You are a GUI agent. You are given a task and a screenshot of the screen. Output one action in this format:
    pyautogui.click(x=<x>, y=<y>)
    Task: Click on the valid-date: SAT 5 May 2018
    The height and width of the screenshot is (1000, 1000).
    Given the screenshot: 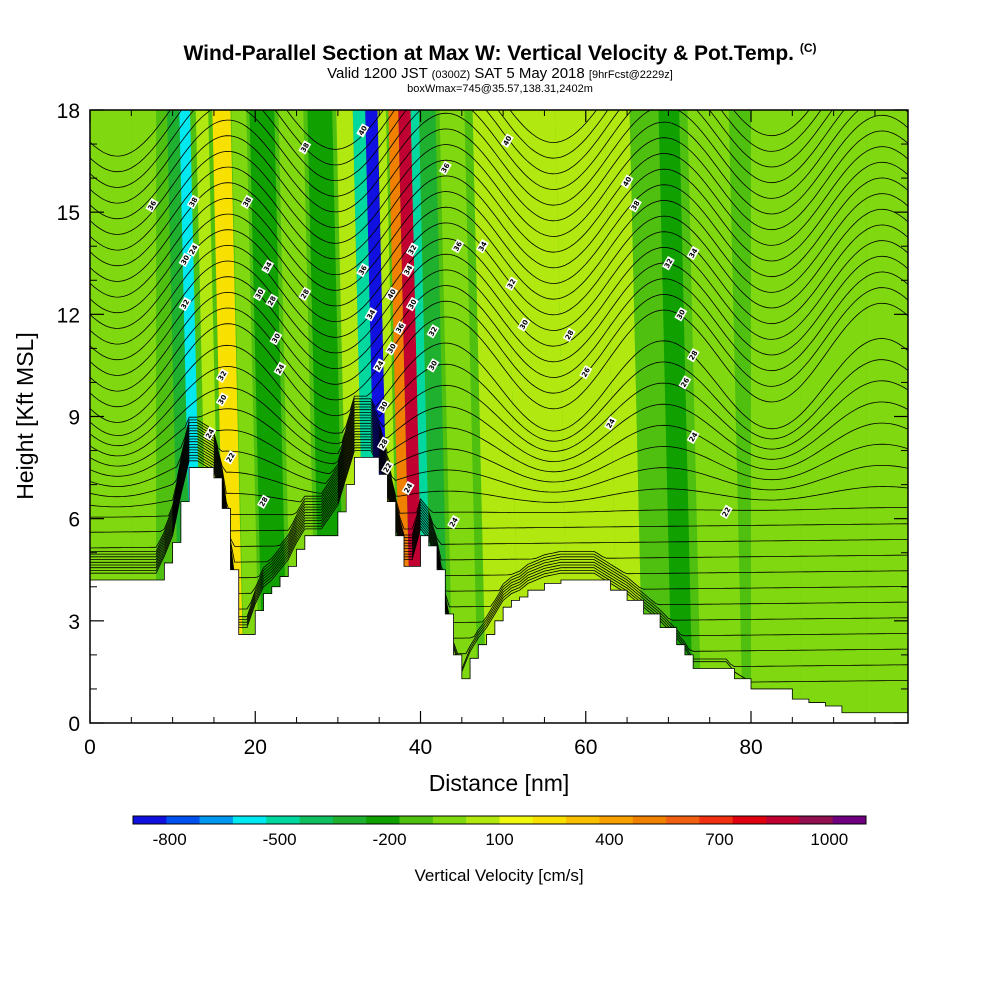 What is the action you would take?
    pyautogui.click(x=529, y=73)
    